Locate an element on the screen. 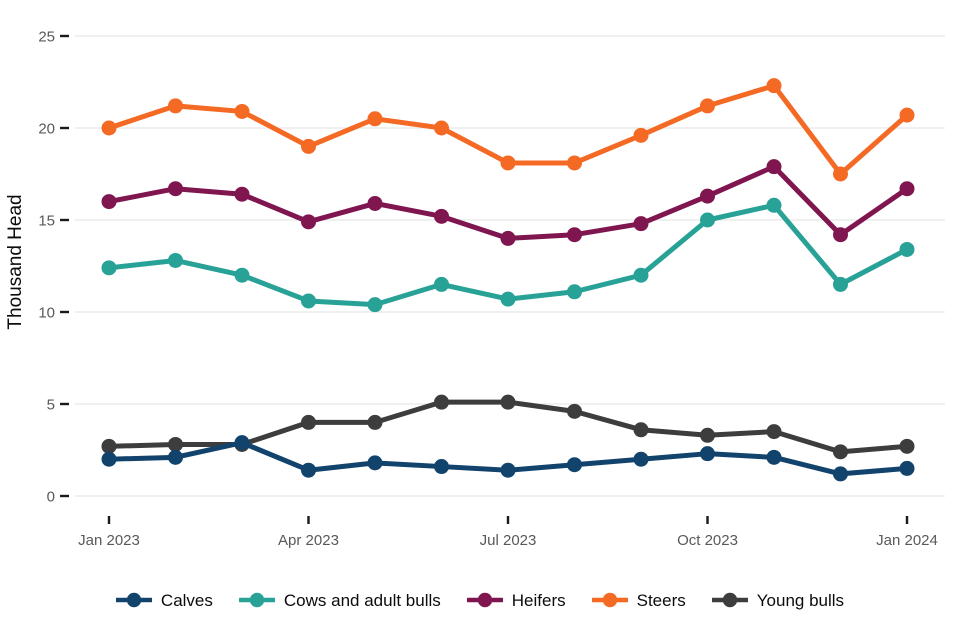 This screenshot has height=640, width=960. series-heifers is located at coordinates (508, 202).